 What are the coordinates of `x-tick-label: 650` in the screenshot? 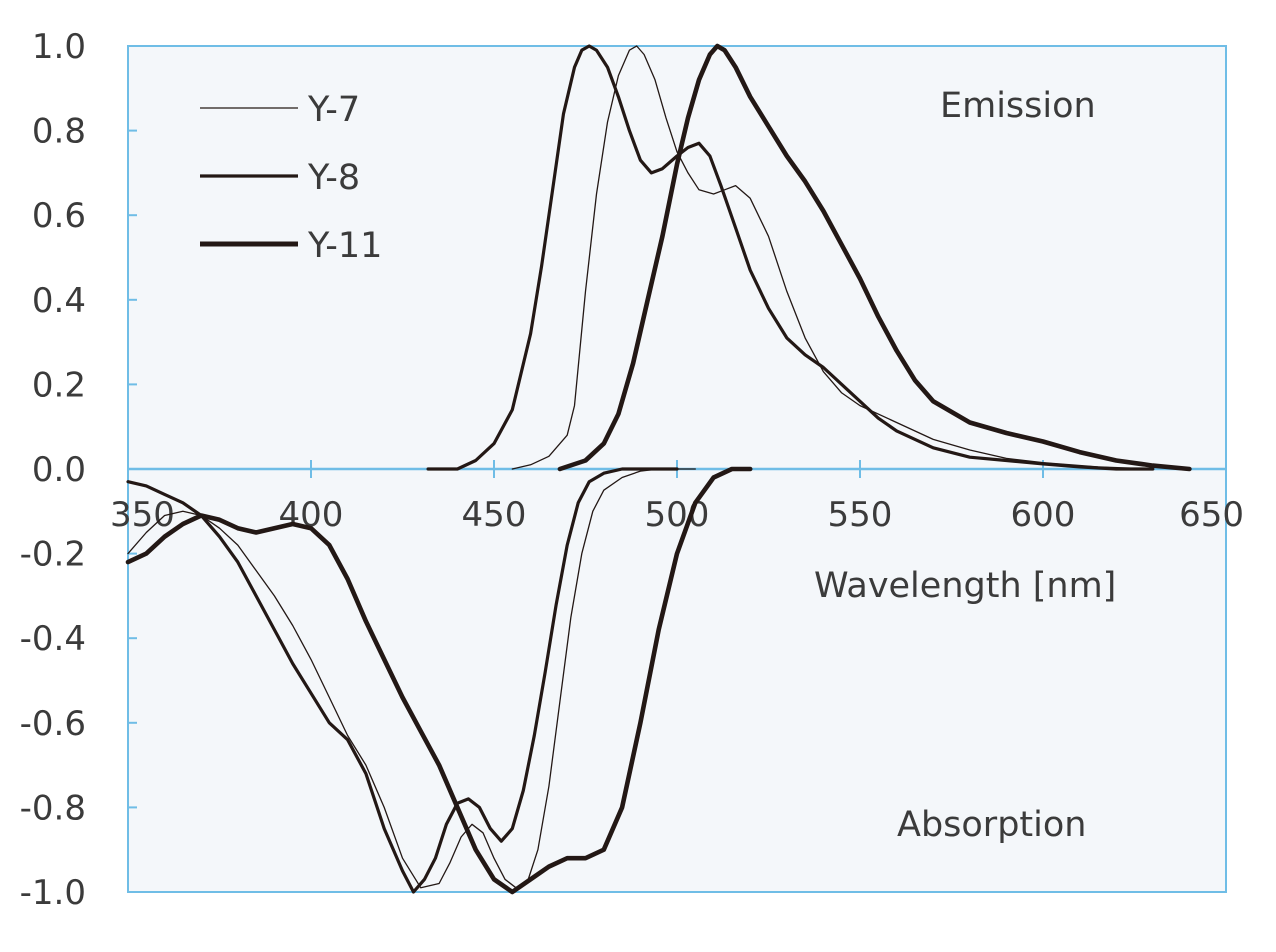 It's located at (1211, 515).